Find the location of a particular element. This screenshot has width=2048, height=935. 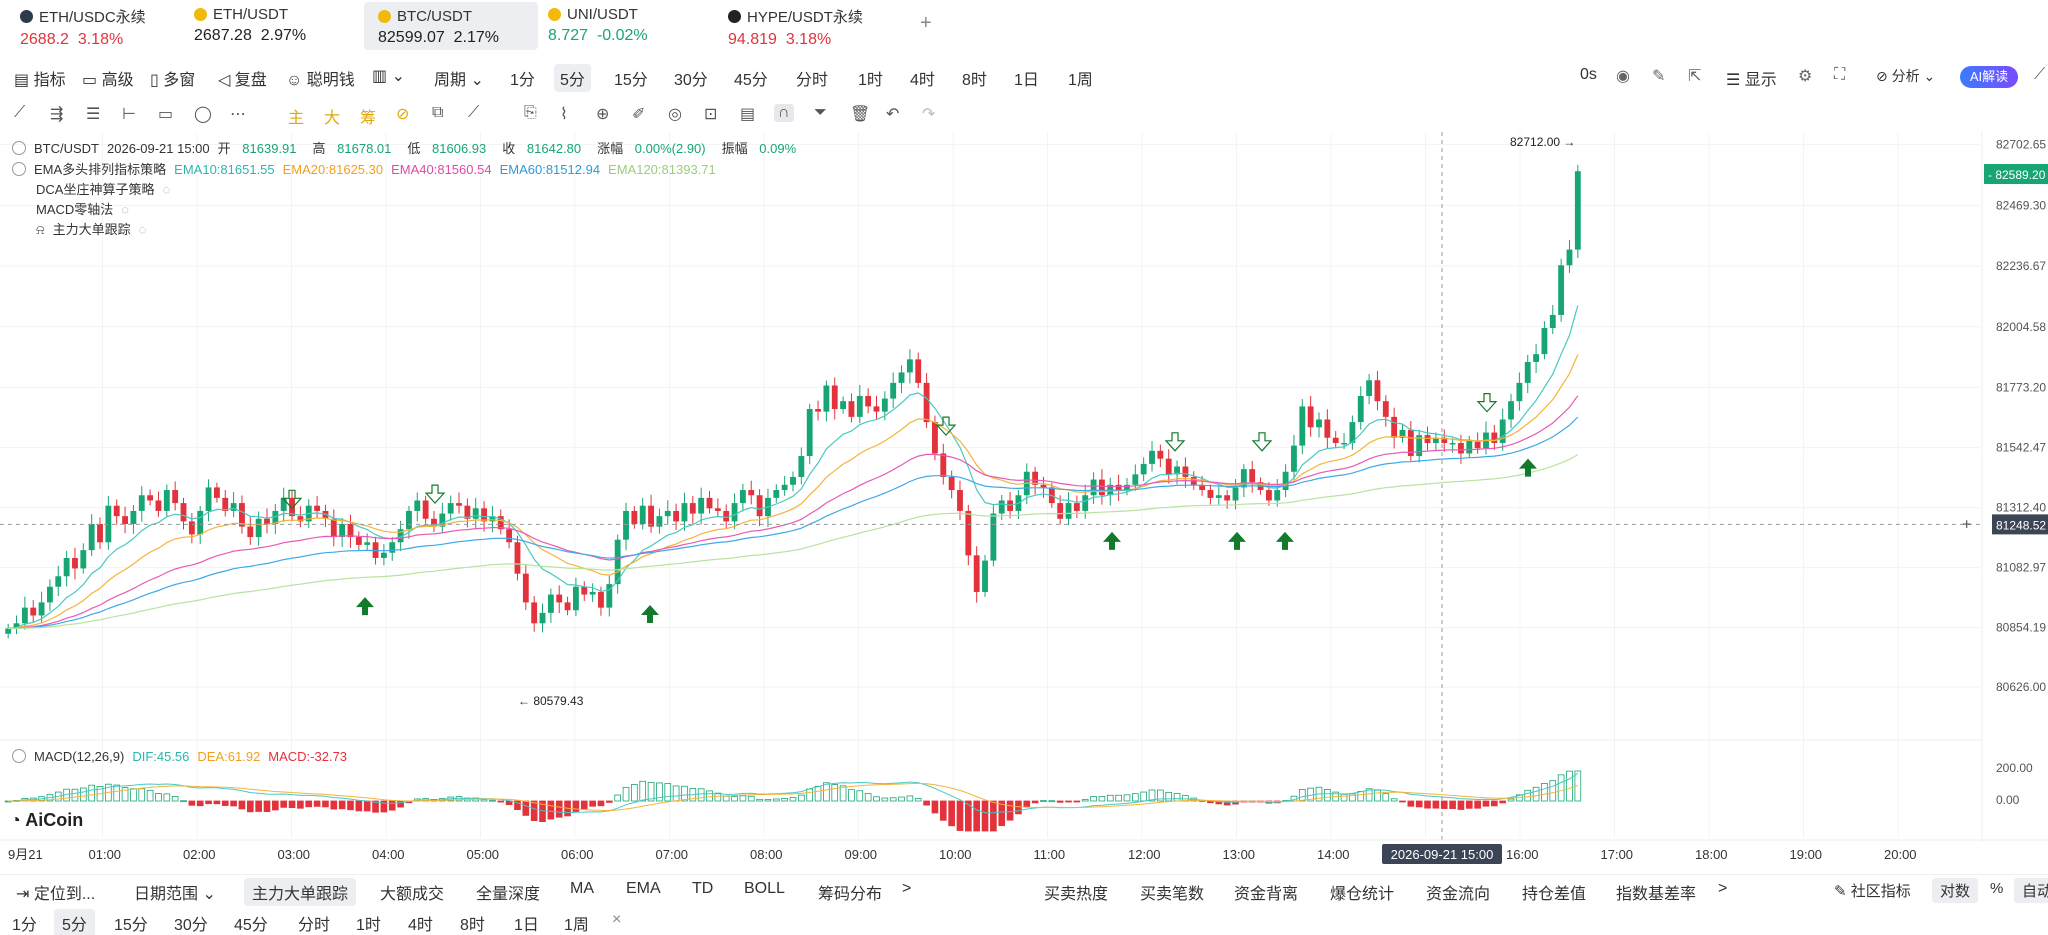

horizontal-ray-icon: ⊢ is located at coordinates (129, 114).